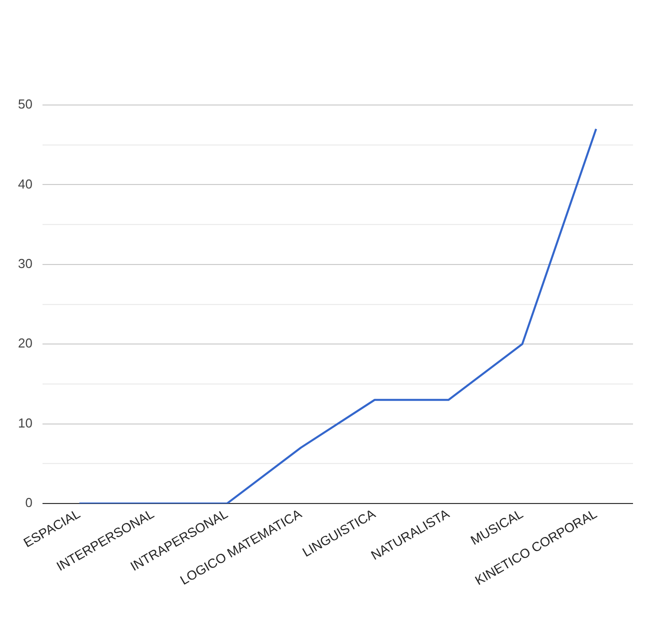 This screenshot has height=632, width=650. What do you see at coordinates (25, 343) in the screenshot?
I see `y-tick-label: 20` at bounding box center [25, 343].